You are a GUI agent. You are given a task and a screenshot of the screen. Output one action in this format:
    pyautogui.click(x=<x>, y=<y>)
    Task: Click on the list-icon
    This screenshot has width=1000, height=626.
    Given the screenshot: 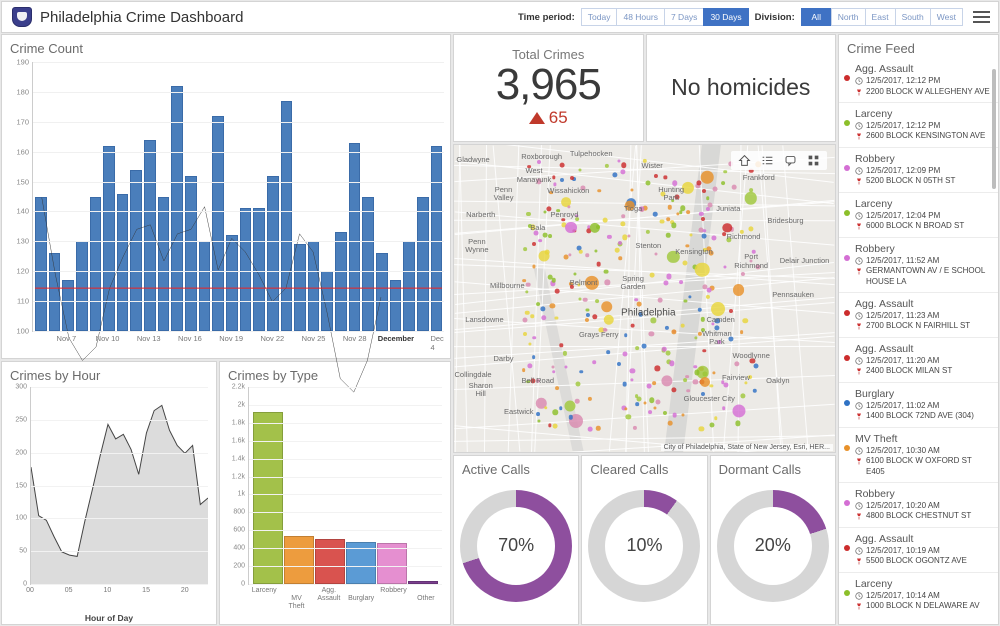 What is the action you would take?
    pyautogui.click(x=767, y=160)
    